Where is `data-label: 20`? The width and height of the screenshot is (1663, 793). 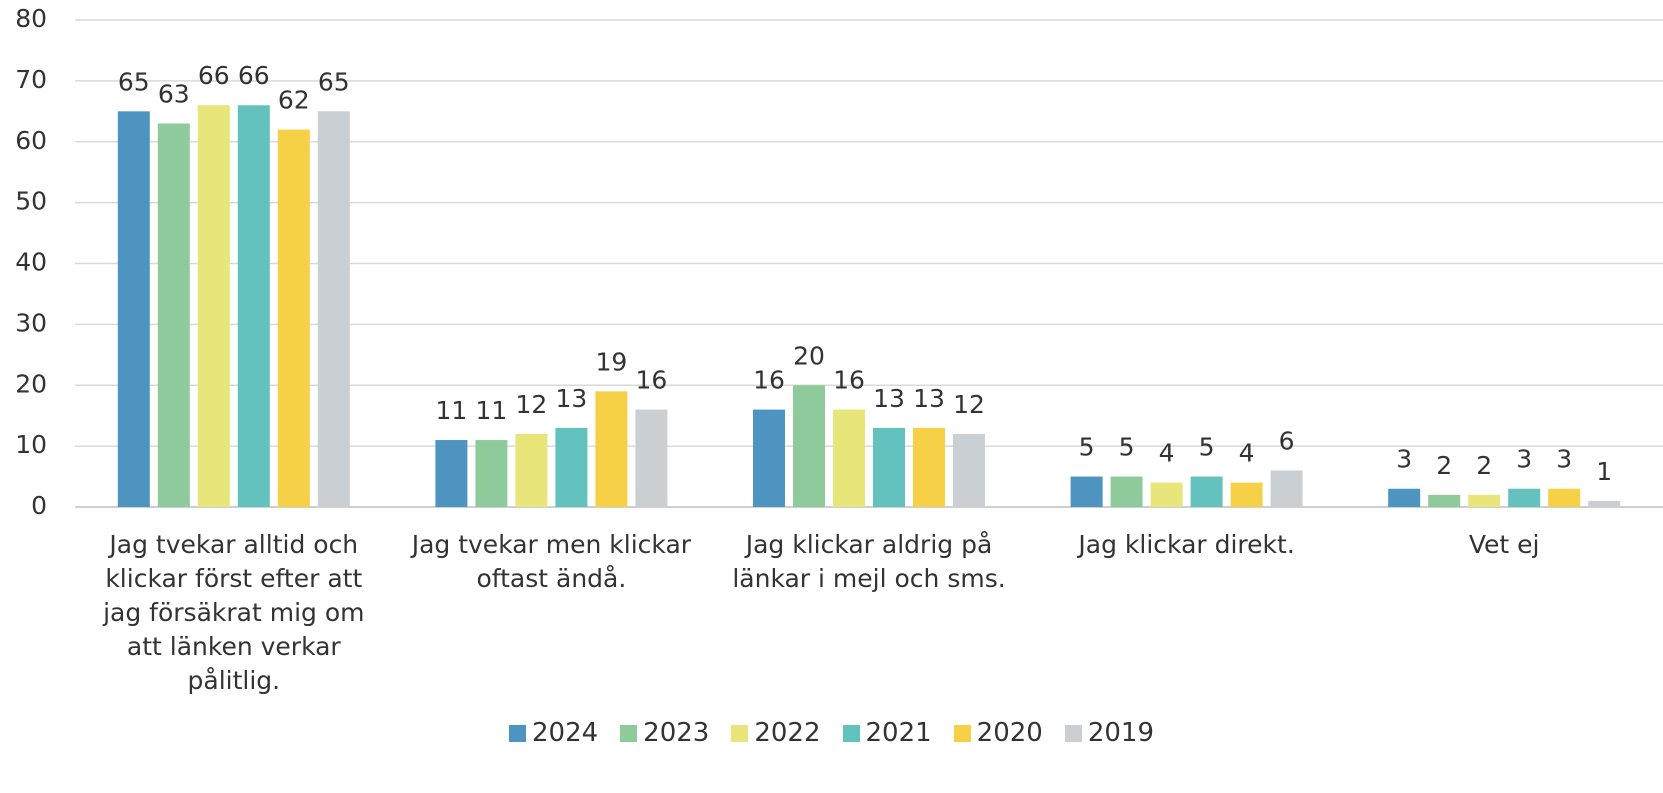
data-label: 20 is located at coordinates (809, 355).